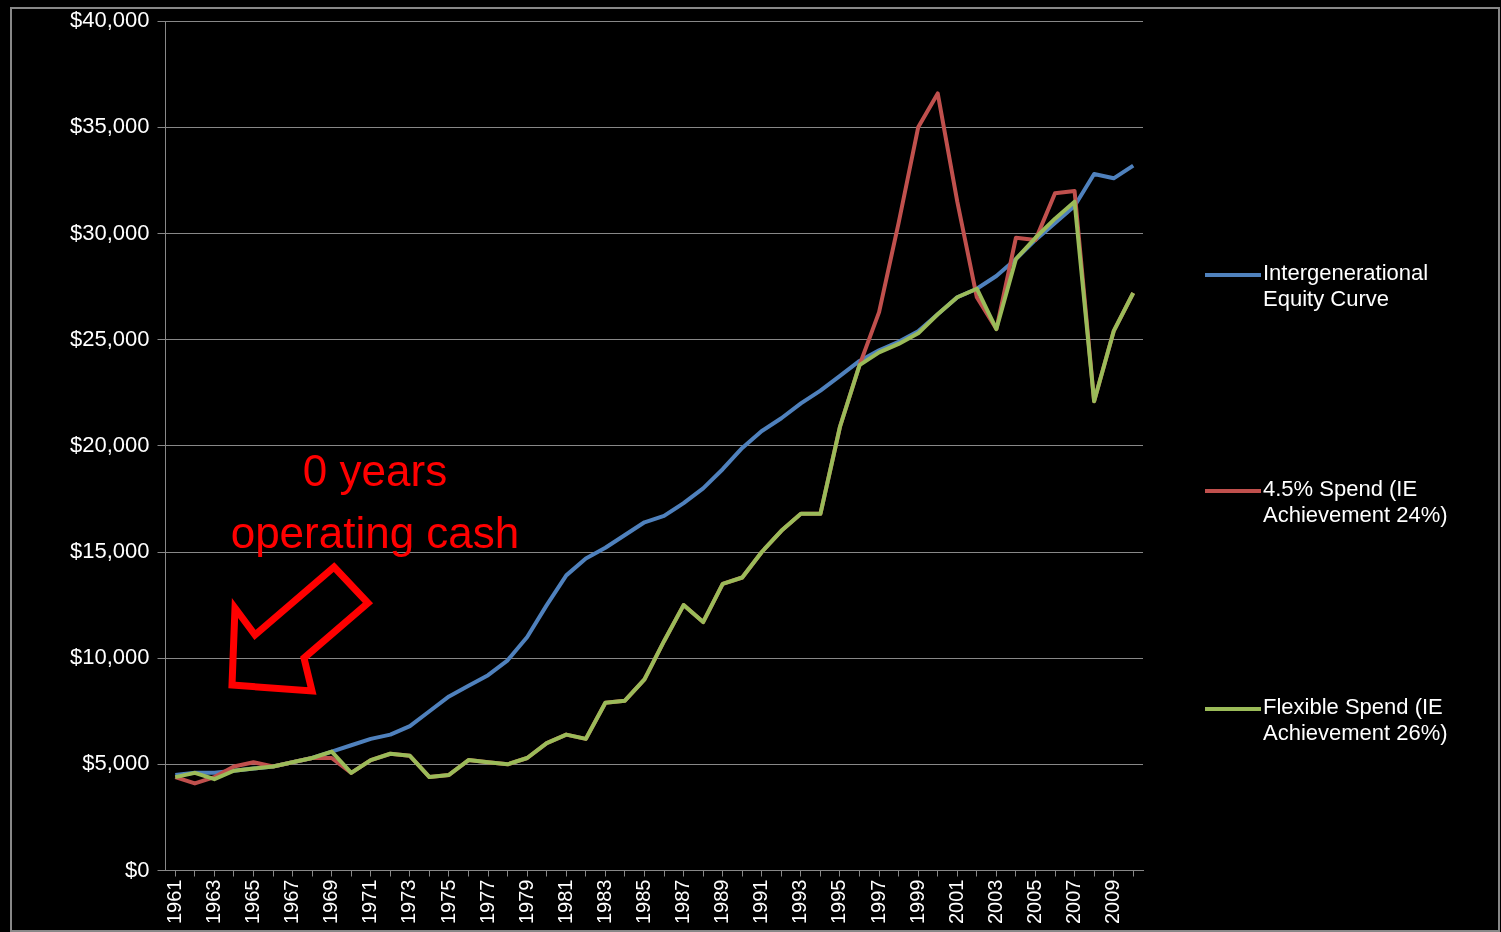 This screenshot has width=1501, height=932. Describe the element at coordinates (525, 902) in the screenshot. I see `x-tick-label: 1979` at that location.